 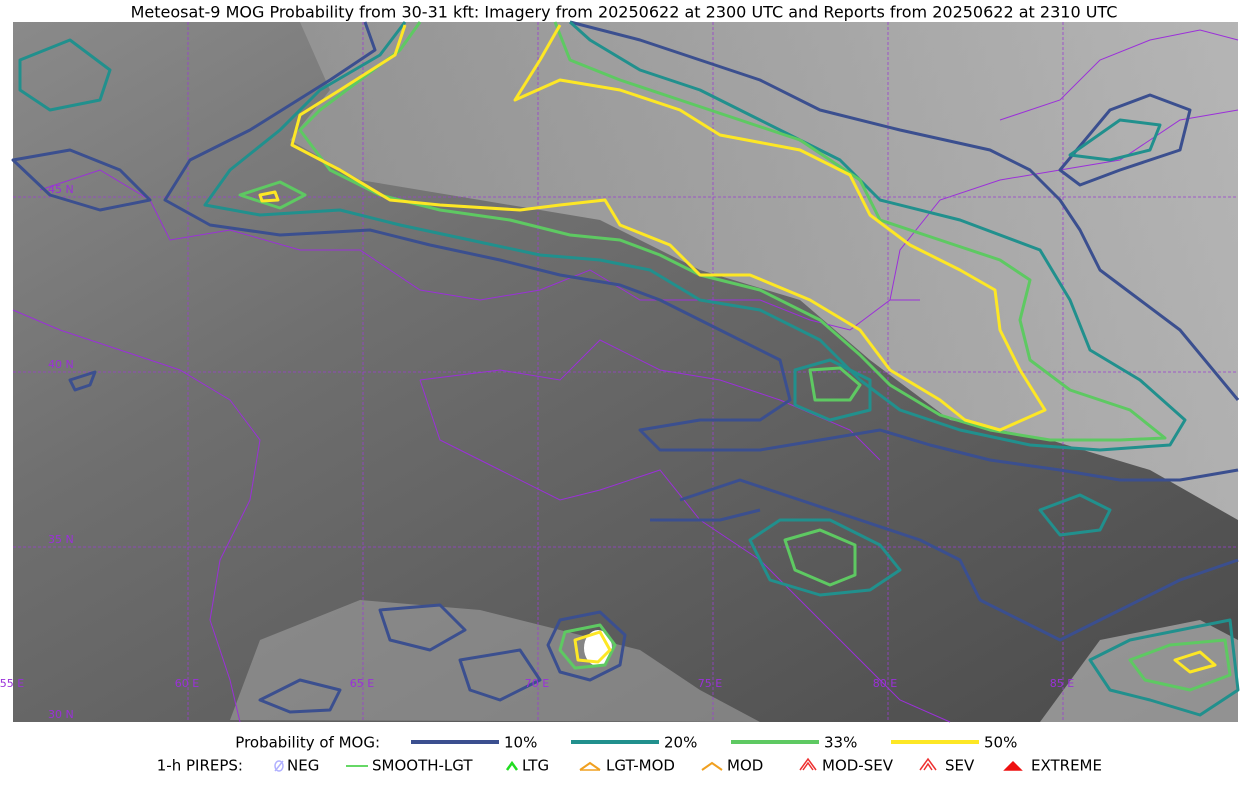 What do you see at coordinates (840, 743) in the screenshot?
I see `legend-label: 33%` at bounding box center [840, 743].